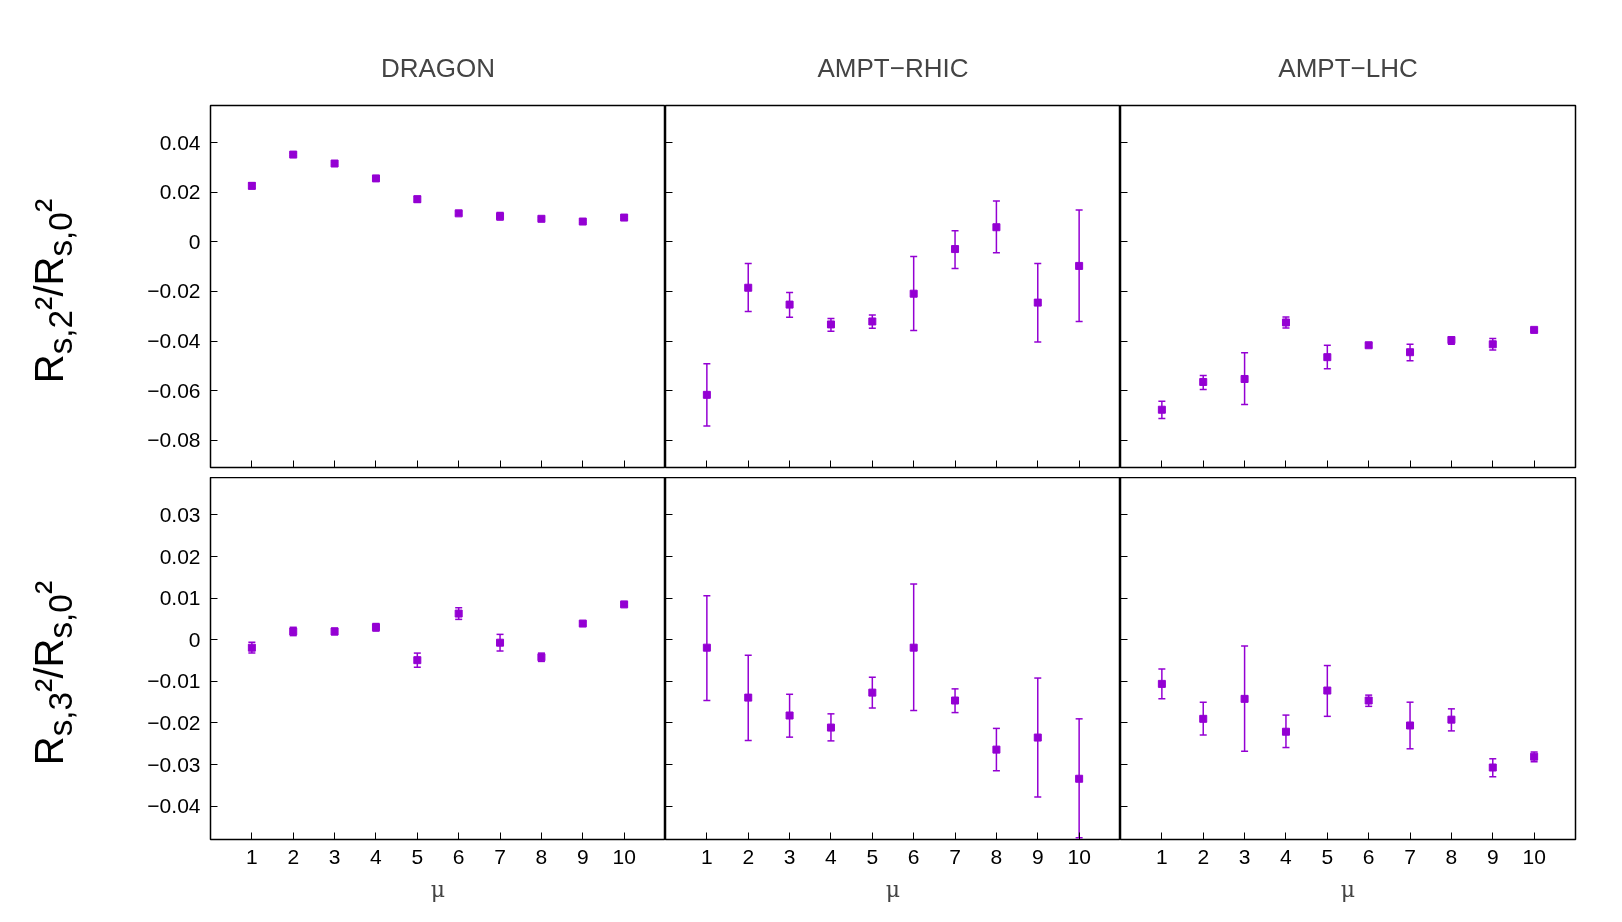 The width and height of the screenshot is (1622, 922). What do you see at coordinates (438, 68) in the screenshot?
I see `chart-title: DRAGON` at bounding box center [438, 68].